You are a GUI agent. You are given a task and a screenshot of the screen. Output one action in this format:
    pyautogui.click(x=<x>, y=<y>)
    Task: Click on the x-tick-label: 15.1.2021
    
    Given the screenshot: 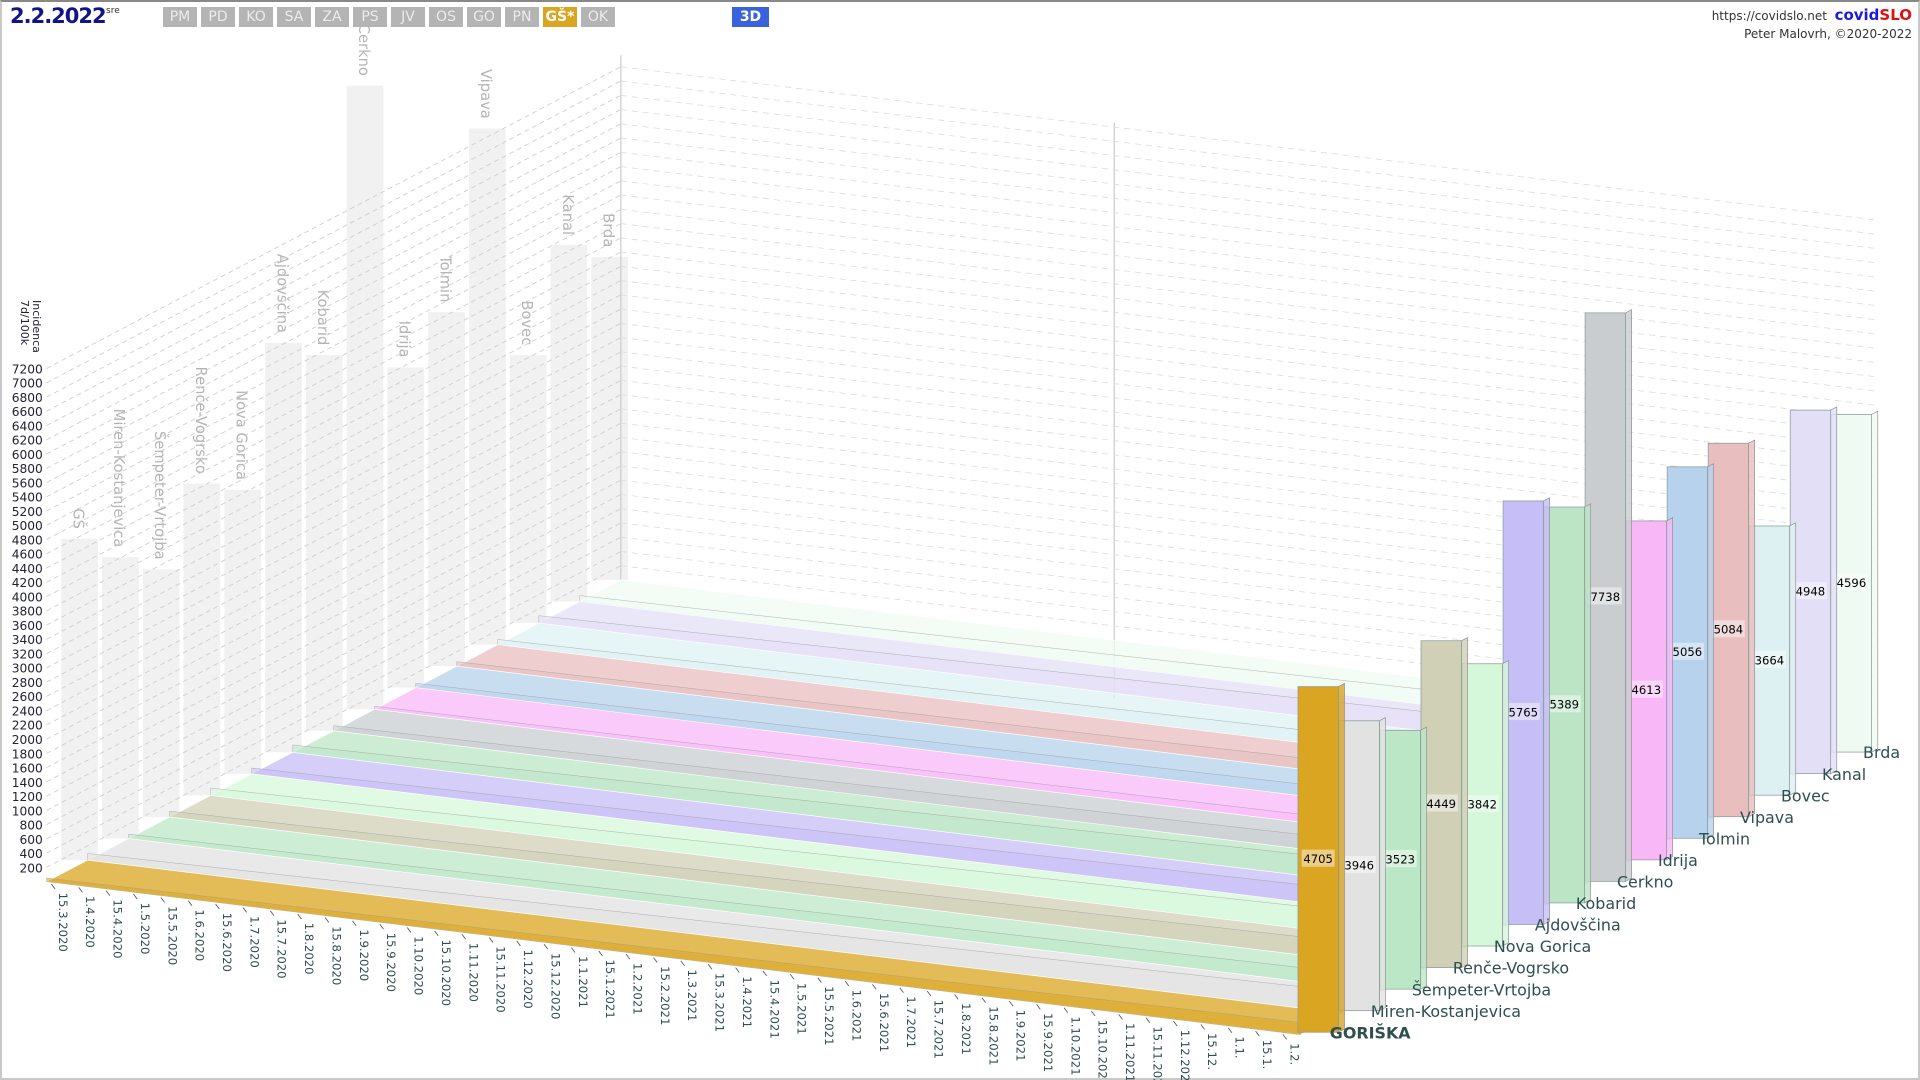 What is the action you would take?
    pyautogui.click(x=610, y=989)
    